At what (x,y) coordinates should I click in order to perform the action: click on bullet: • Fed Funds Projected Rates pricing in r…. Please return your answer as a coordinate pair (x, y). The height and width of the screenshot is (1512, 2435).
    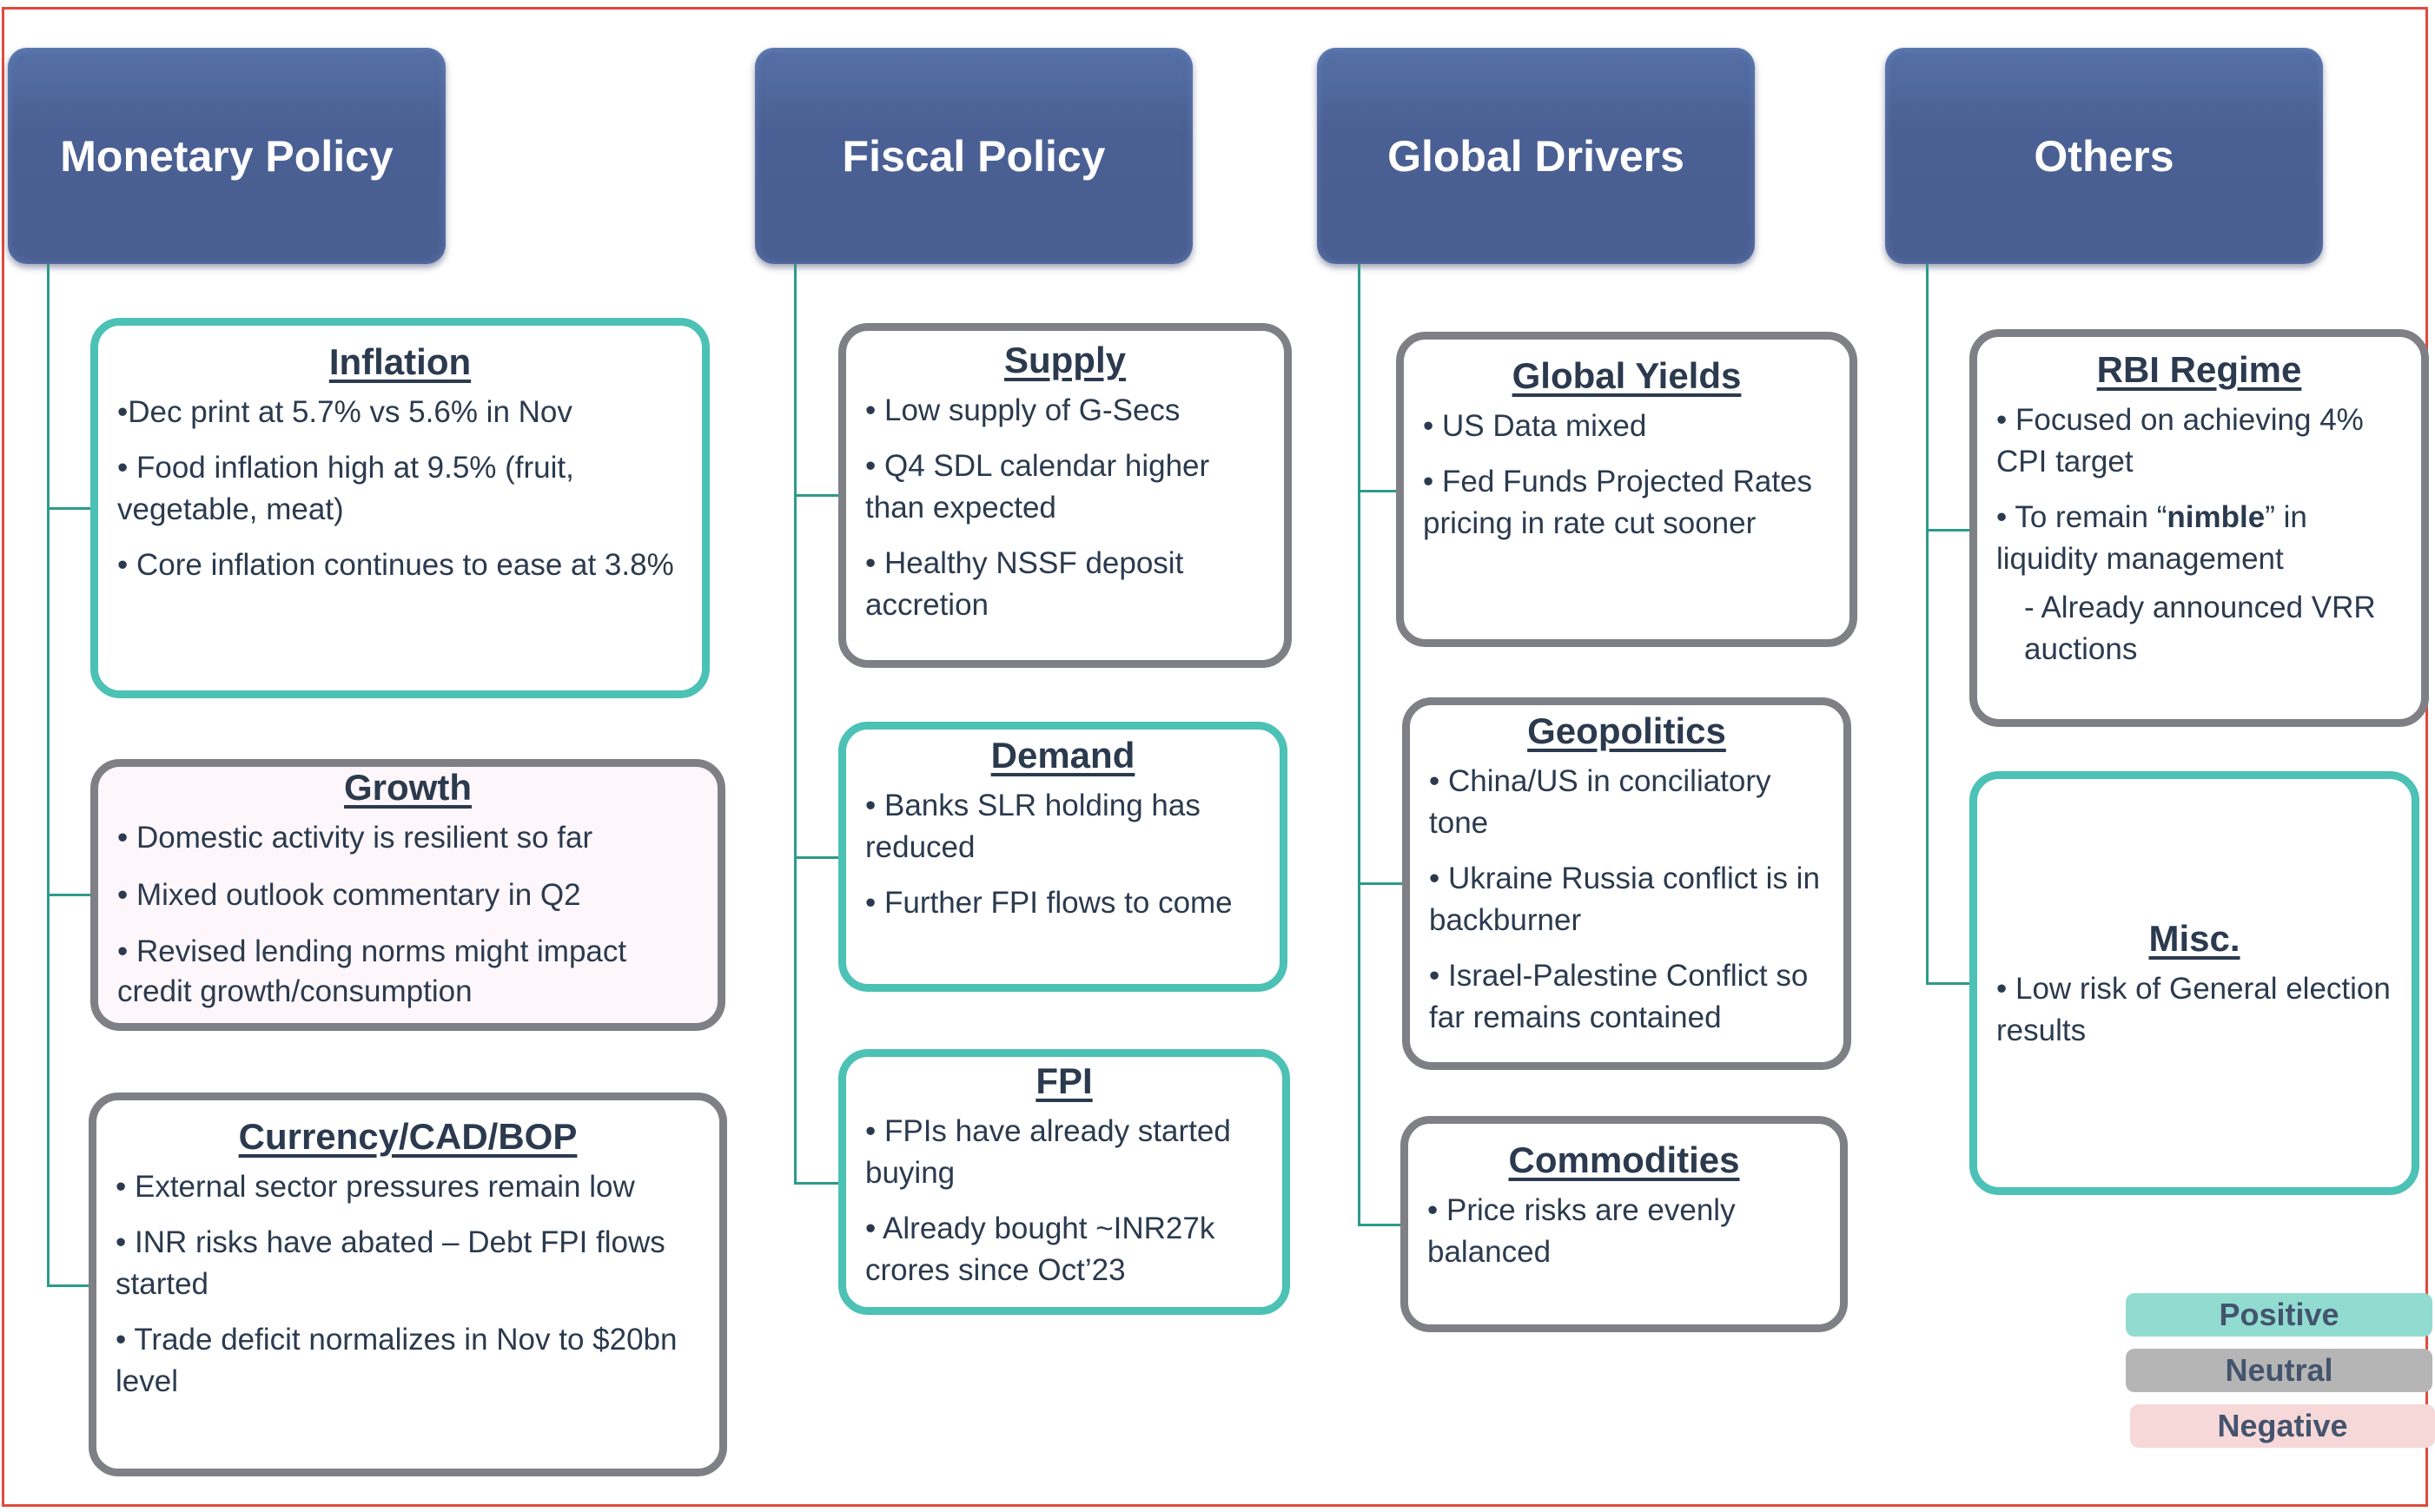
    Looking at the image, I should click on (1618, 503).